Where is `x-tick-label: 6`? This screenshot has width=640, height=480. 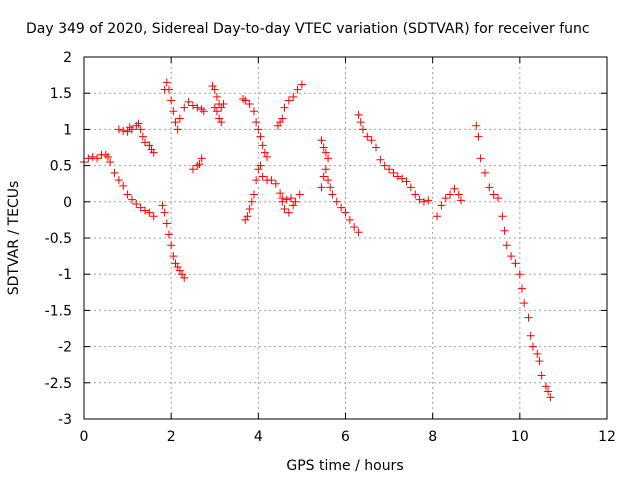
x-tick-label: 6 is located at coordinates (345, 437).